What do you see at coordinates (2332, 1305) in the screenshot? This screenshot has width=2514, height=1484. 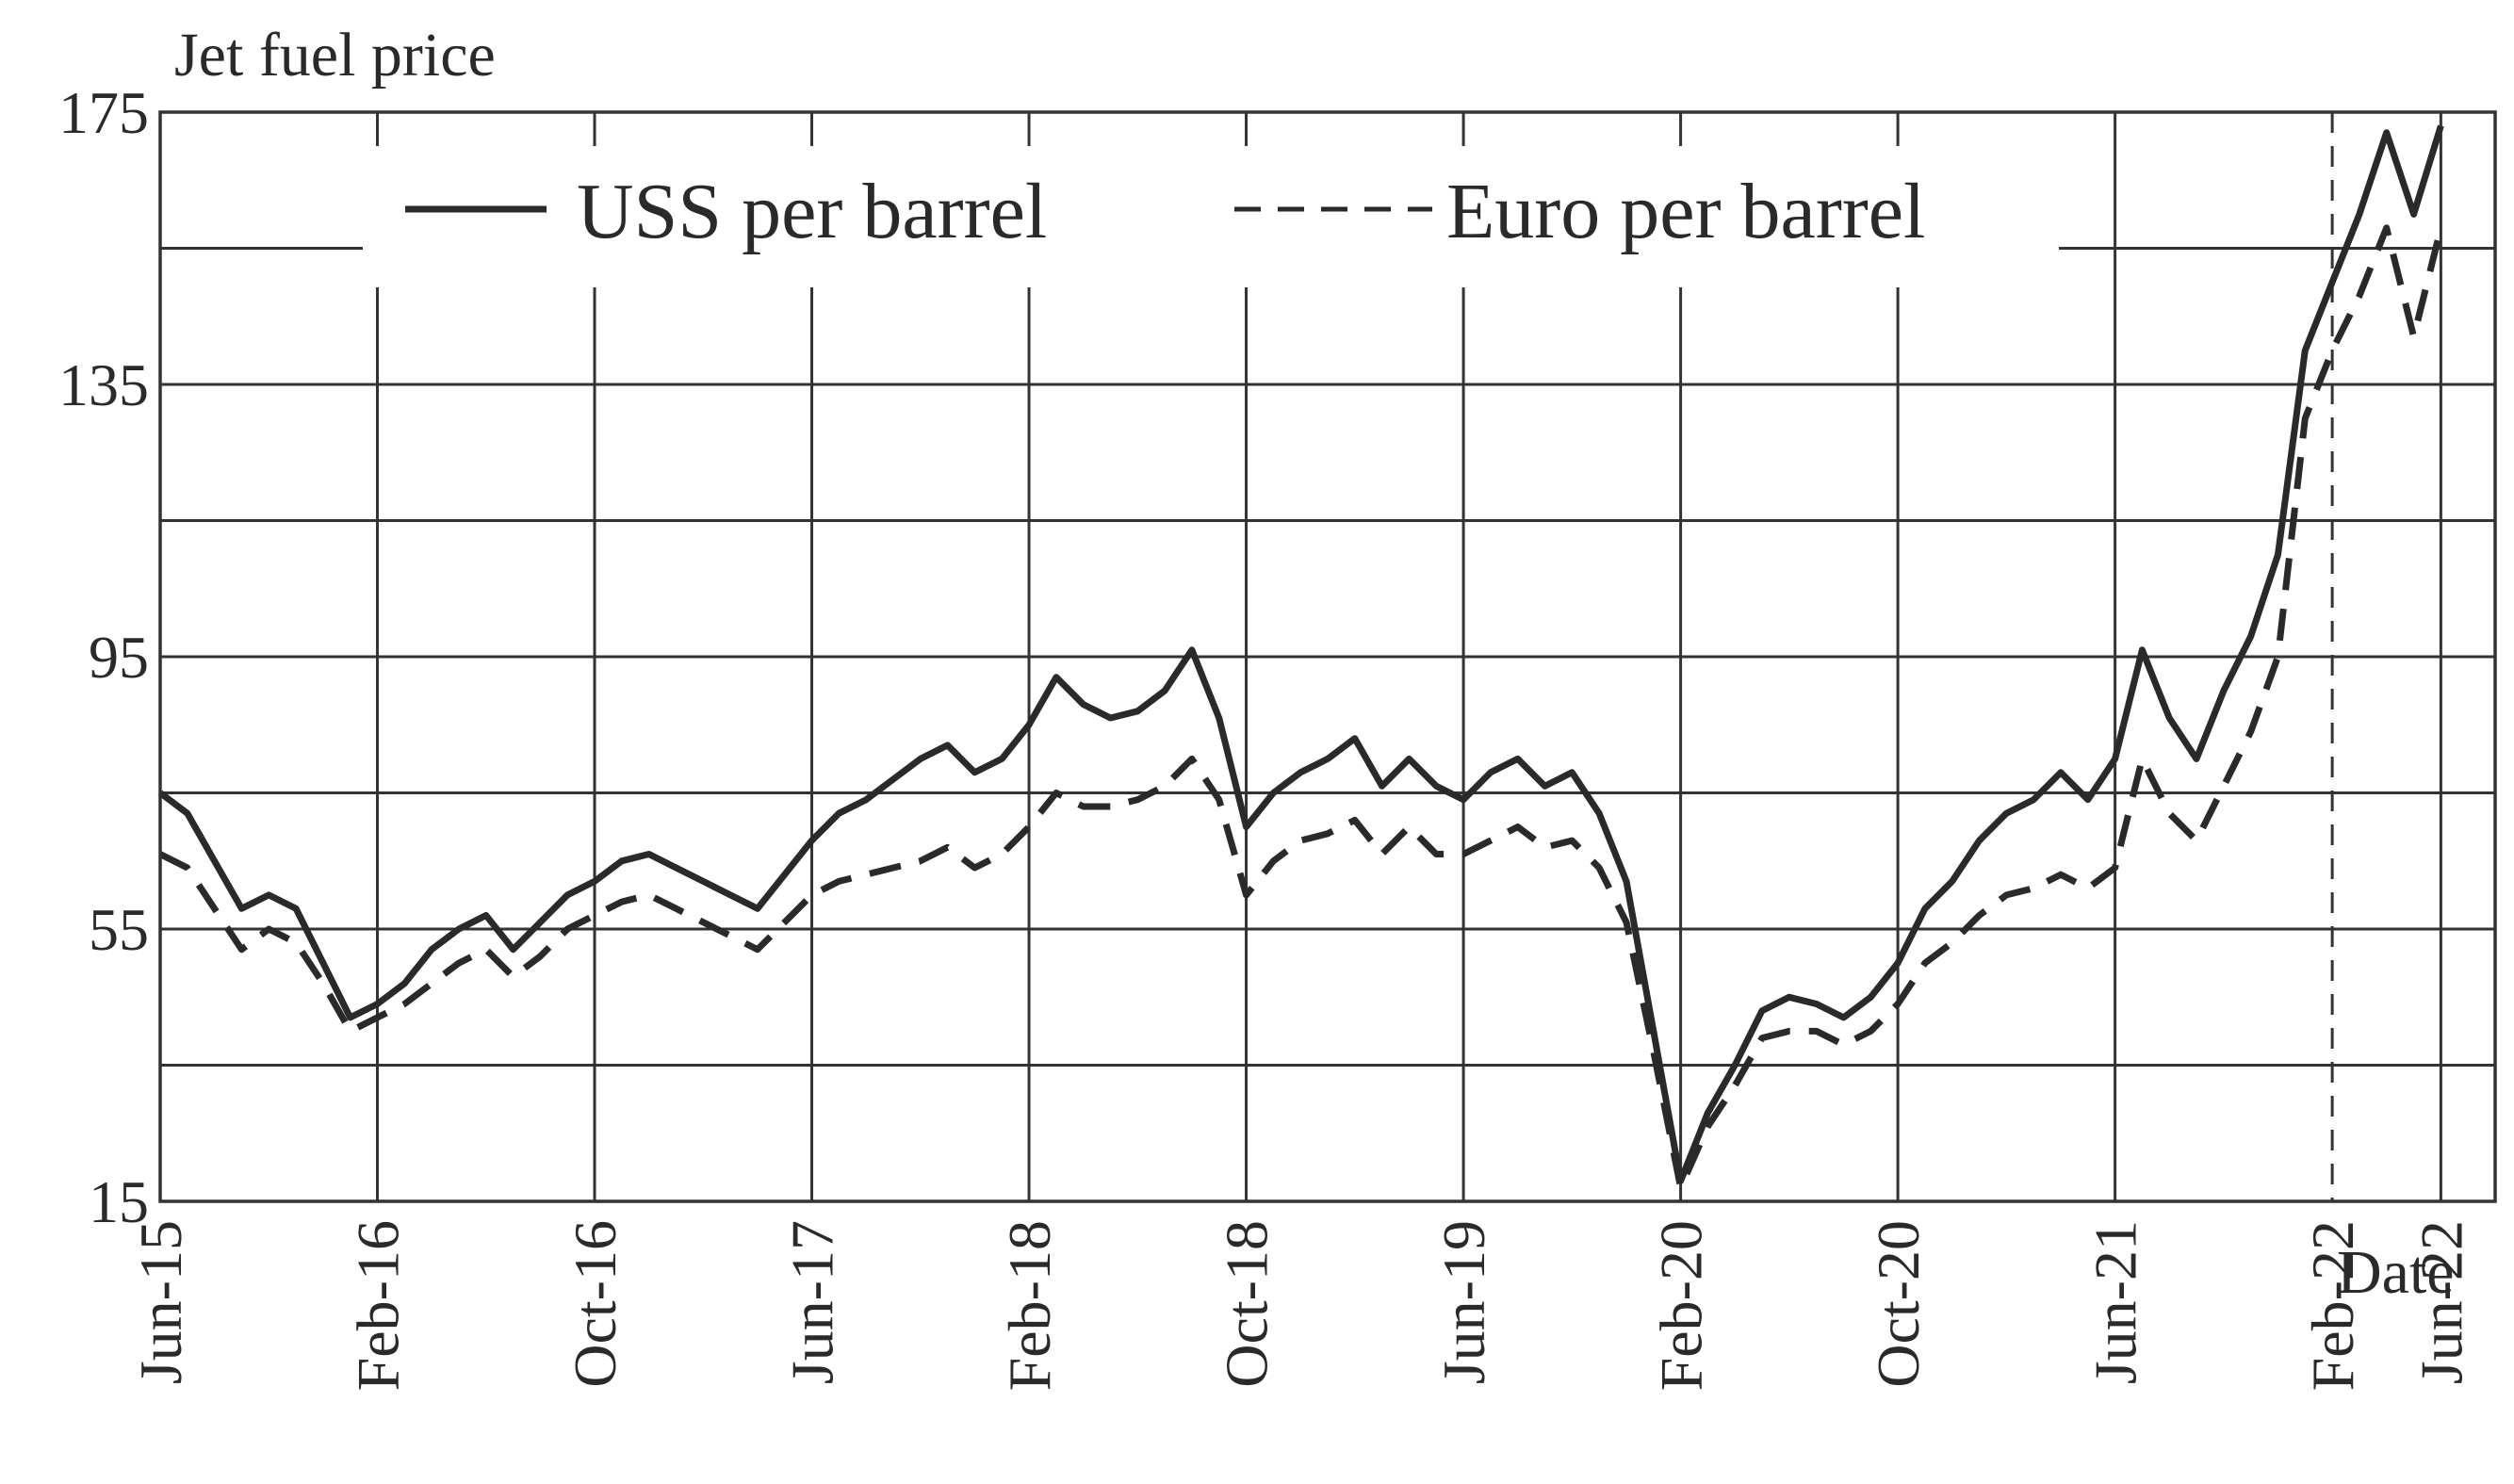 I see `x-tick-label-10: Feb-22` at bounding box center [2332, 1305].